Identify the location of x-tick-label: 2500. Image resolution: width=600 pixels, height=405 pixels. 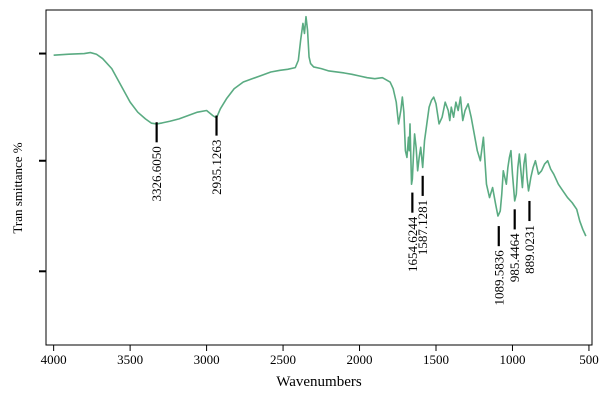
(283, 359).